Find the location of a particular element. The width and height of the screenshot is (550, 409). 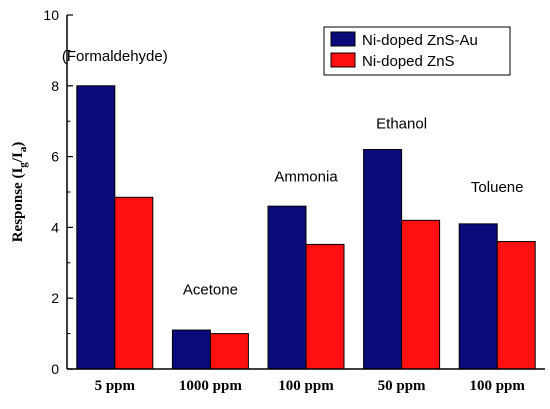

y-tick-label-0: 0 is located at coordinates (55, 369).